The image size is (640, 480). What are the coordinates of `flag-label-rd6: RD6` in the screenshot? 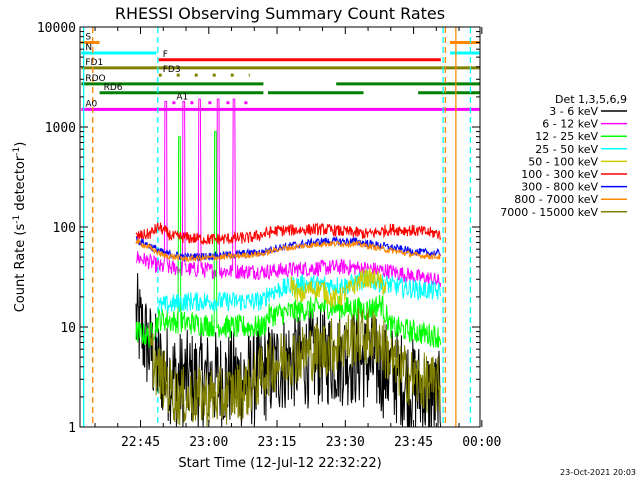 It's located at (113, 88).